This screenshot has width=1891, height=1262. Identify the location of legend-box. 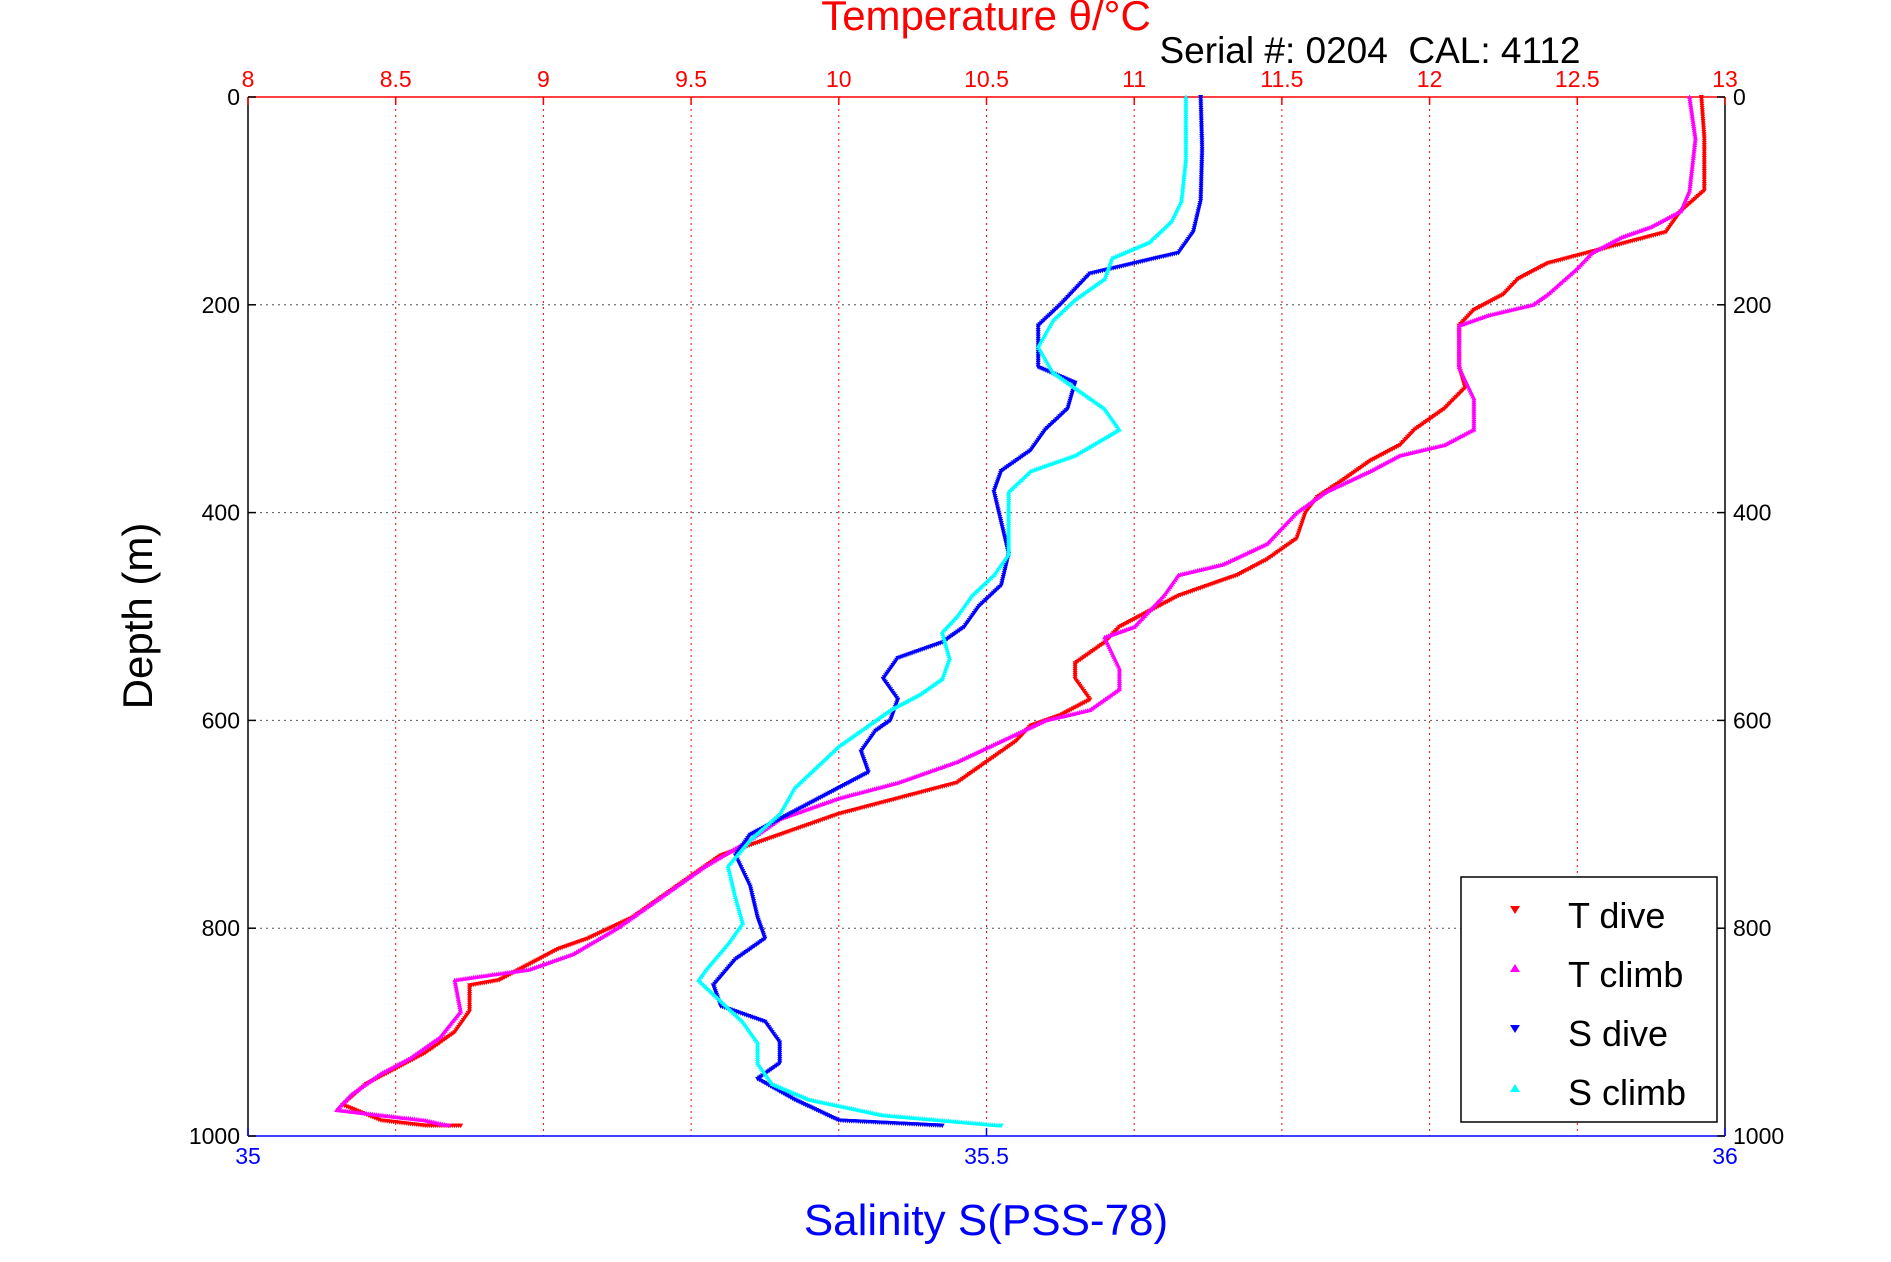
(1589, 999).